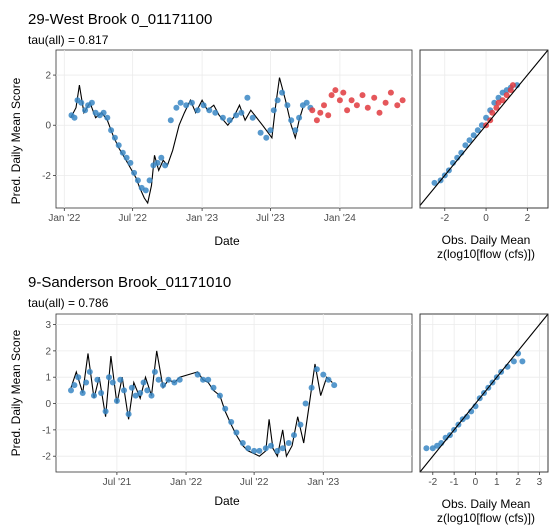  I want to click on scatter-panel: -2 -1 0 1 2 3, so click(484, 400).